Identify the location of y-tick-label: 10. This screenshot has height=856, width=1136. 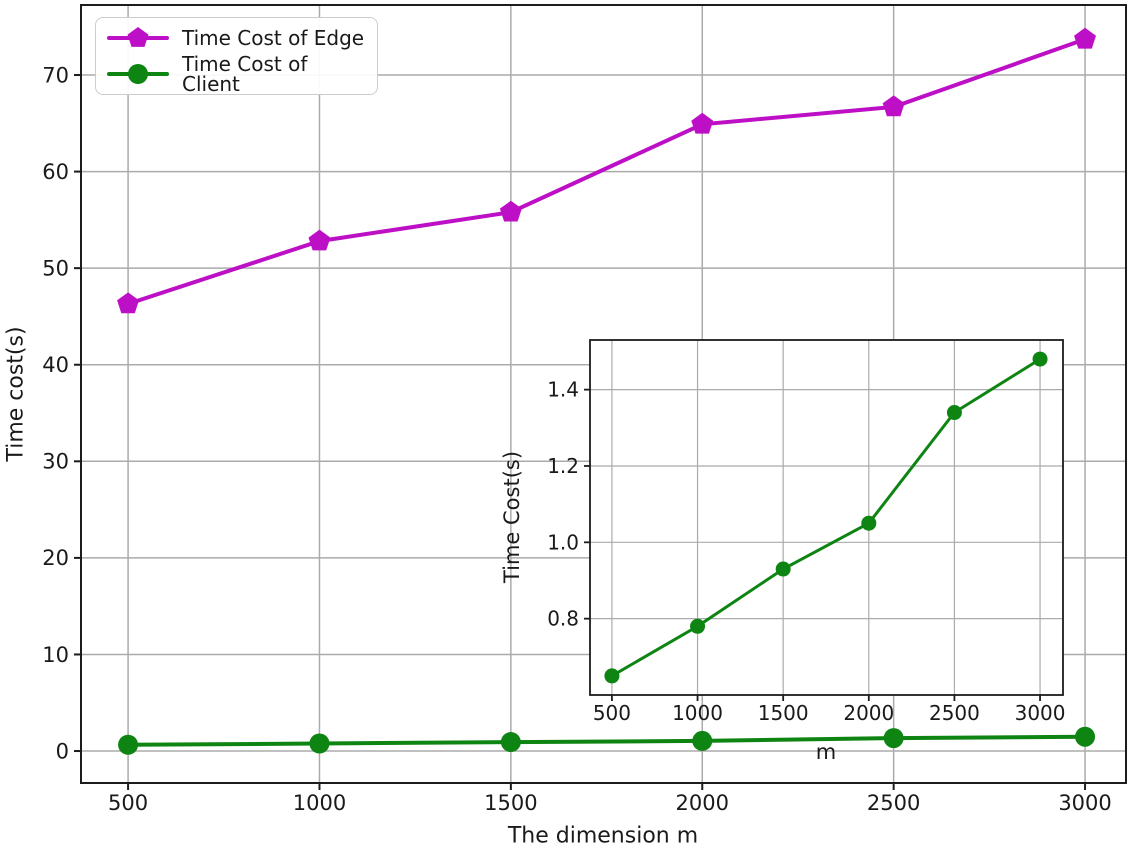
(55, 655).